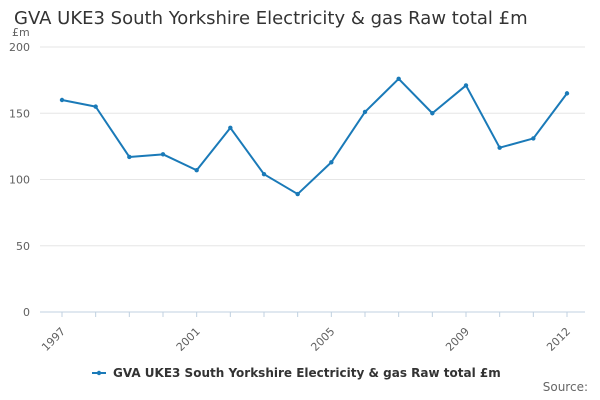 The height and width of the screenshot is (400, 600). Describe the element at coordinates (21, 32) in the screenshot. I see `y-axis-unit-label: £m` at that location.